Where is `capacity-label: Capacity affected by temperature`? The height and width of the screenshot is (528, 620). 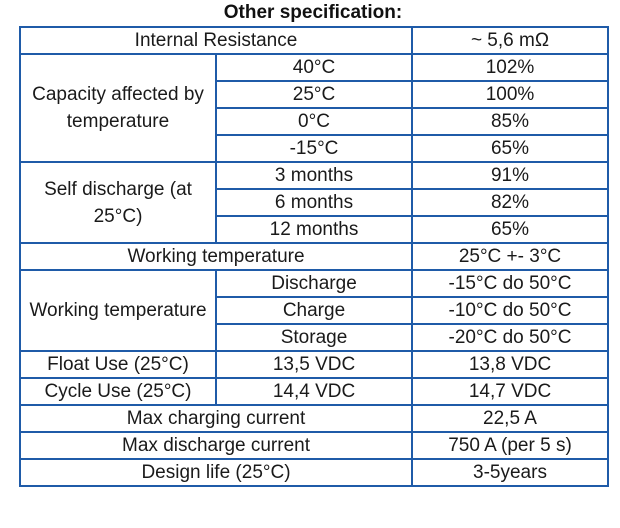 capacity-label: Capacity affected by temperature is located at coordinates (118, 108).